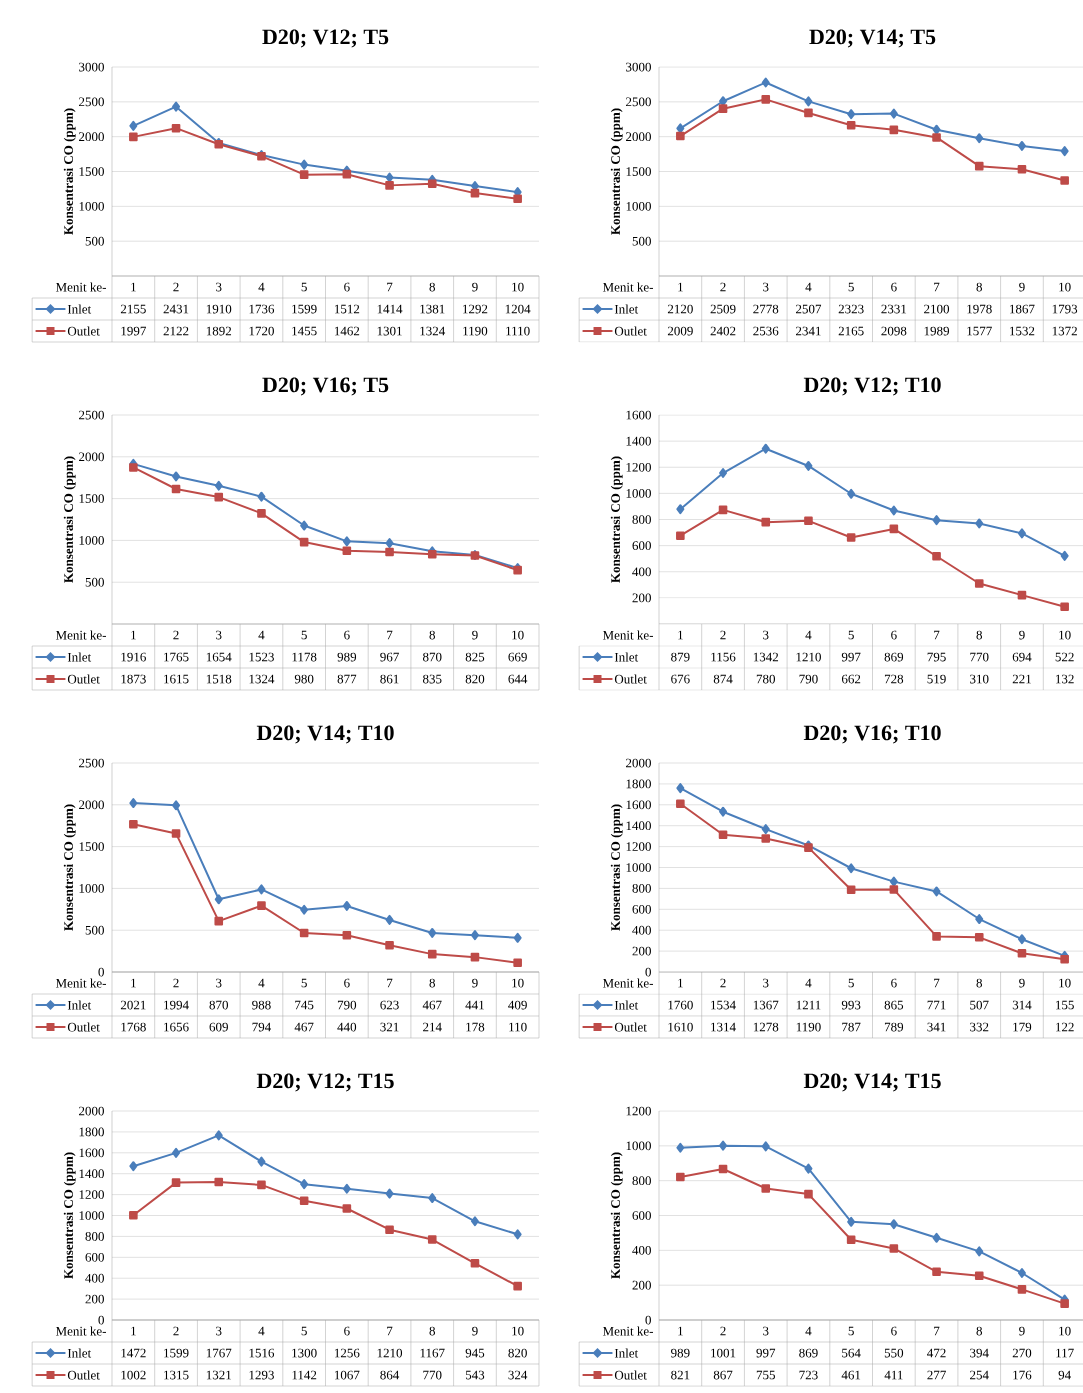  What do you see at coordinates (304, 1027) in the screenshot?
I see `data-label: 467` at bounding box center [304, 1027].